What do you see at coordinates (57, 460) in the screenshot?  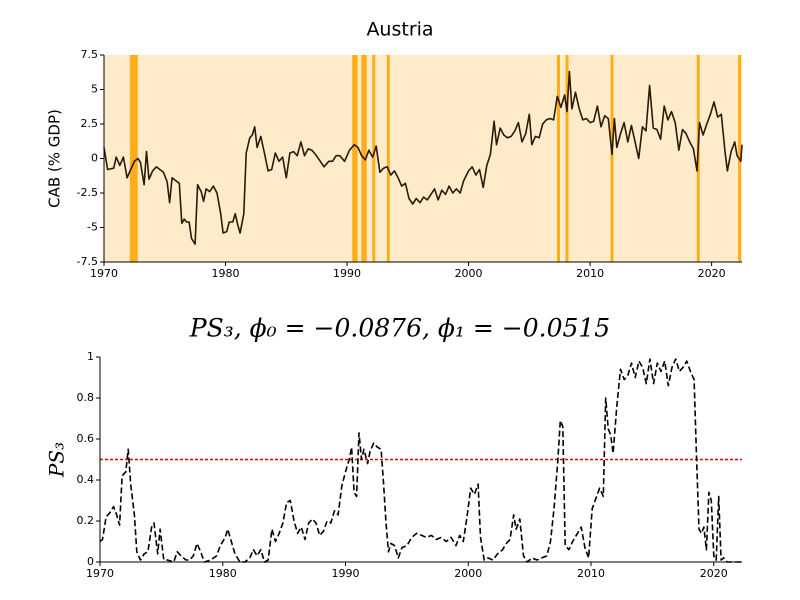 I see `y-axis-label: PS₃` at bounding box center [57, 460].